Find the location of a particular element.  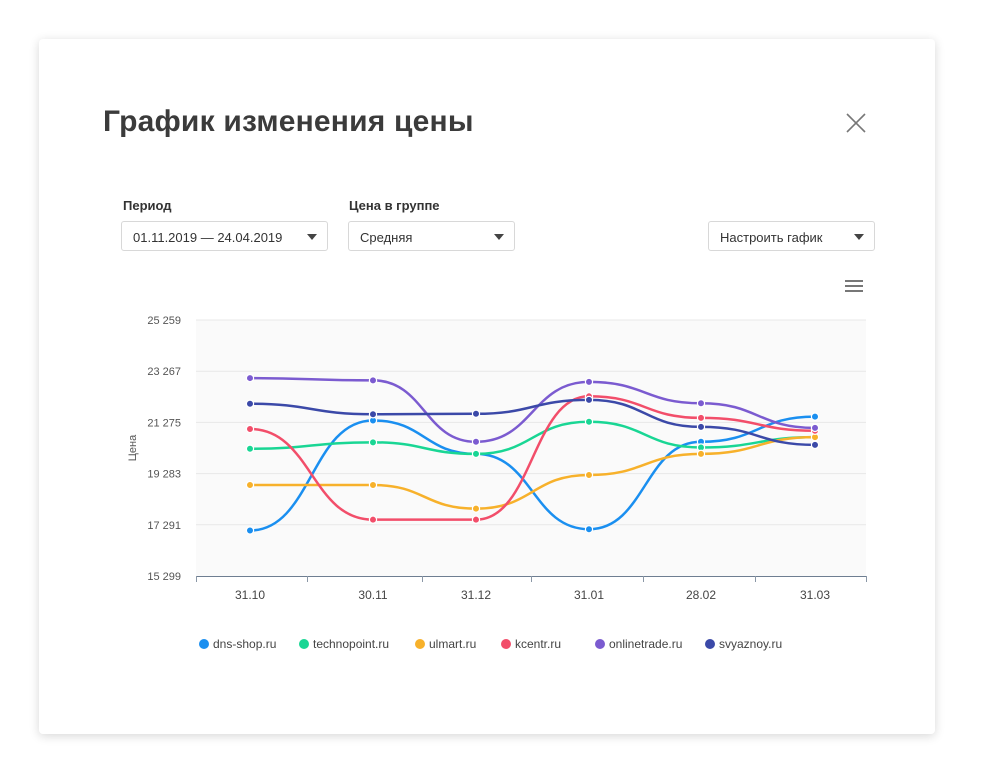

legend-label: svyaznoy.ru is located at coordinates (751, 644).